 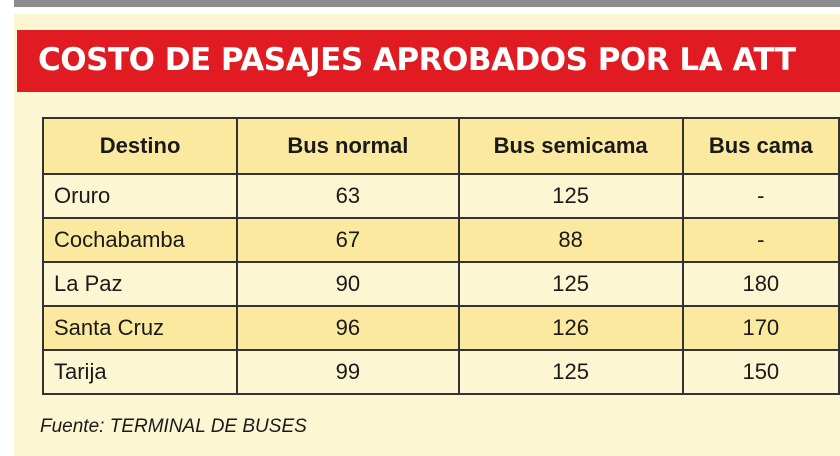 I want to click on table-row: Cochabamba 67 88 -, so click(x=440, y=240).